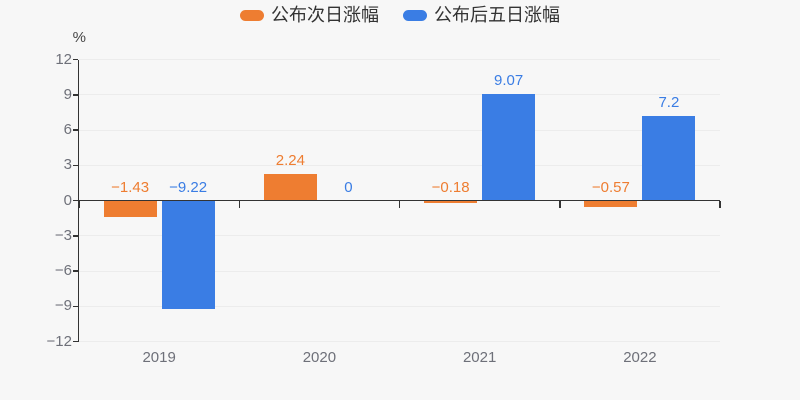 The height and width of the screenshot is (400, 800). Describe the element at coordinates (63, 306) in the screenshot. I see `y-axis-tick-label: −9` at that location.